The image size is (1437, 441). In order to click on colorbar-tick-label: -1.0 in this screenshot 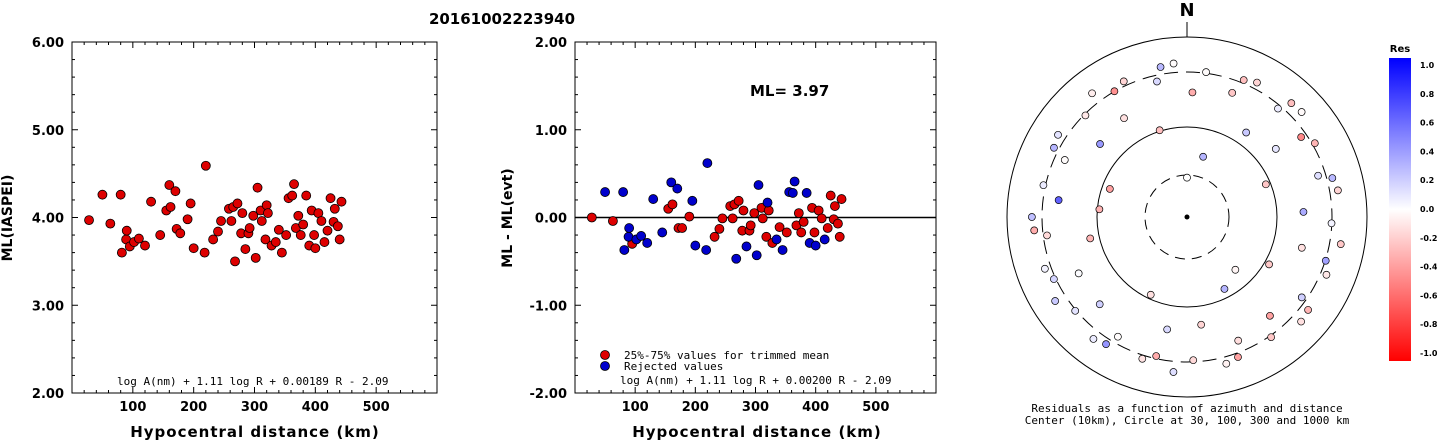, I will do `click(1428, 353)`.